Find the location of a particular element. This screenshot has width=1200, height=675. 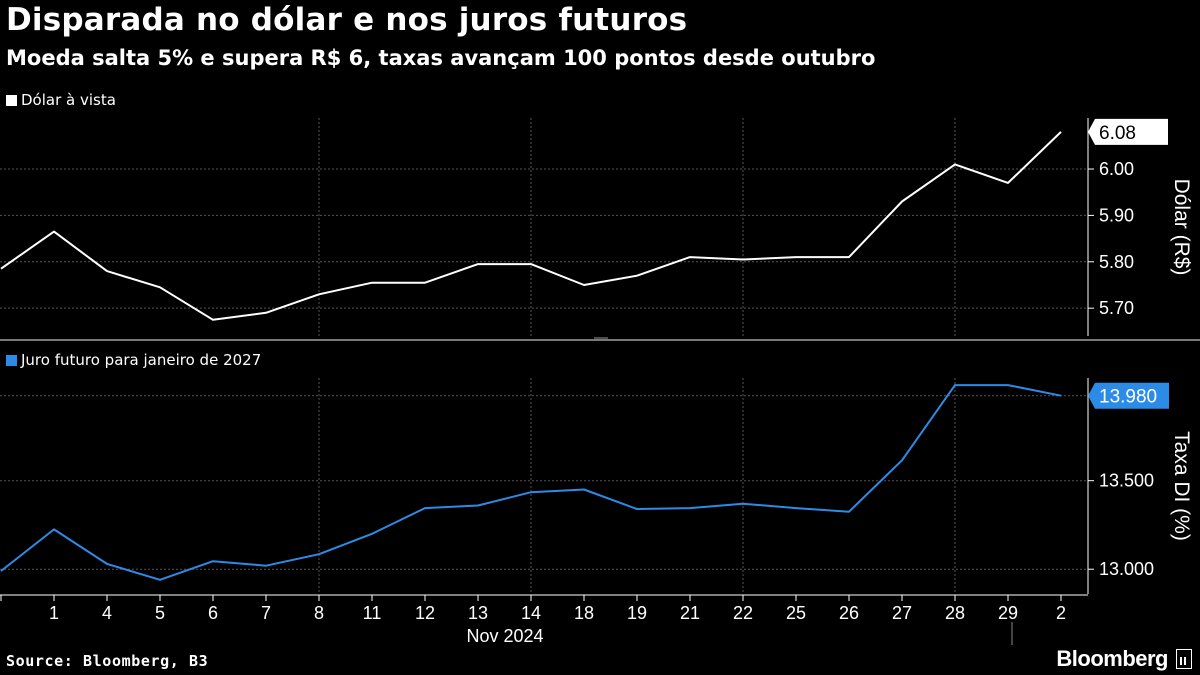

x-tick-label: 13 is located at coordinates (478, 613).